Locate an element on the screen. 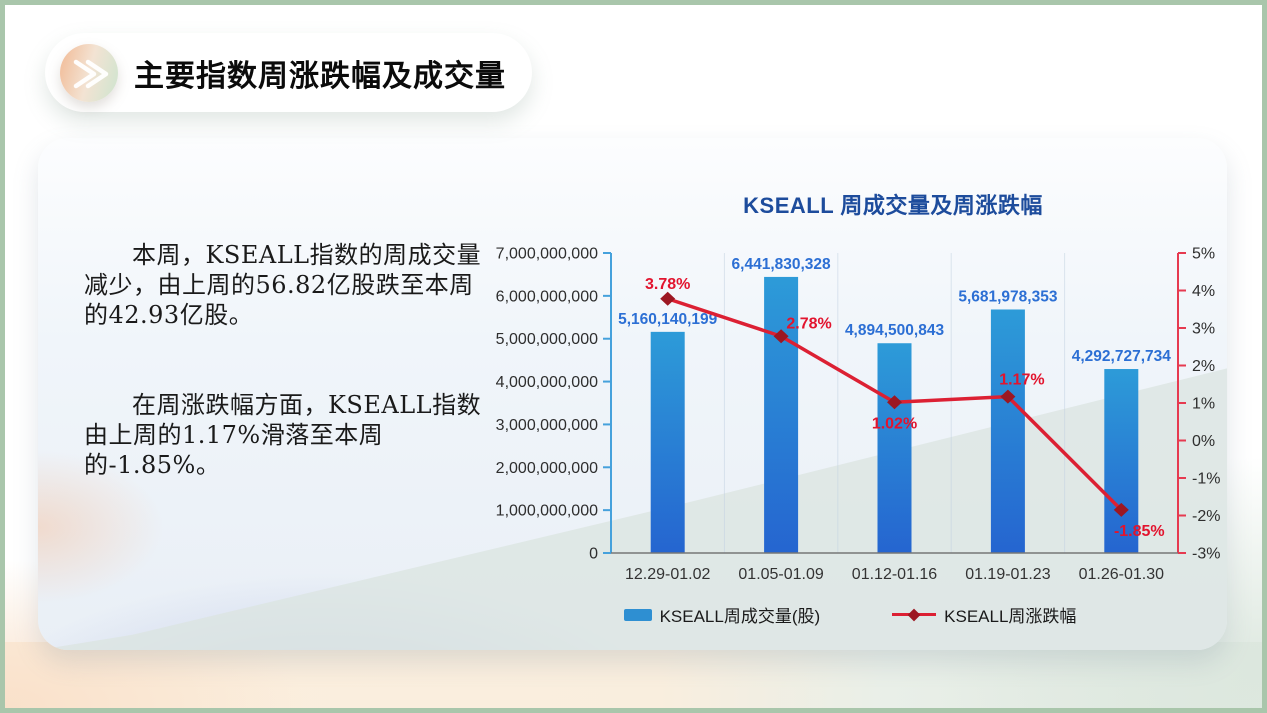  chart-legend: KSEALL周成交量(股) KSEALL周涨跌幅 is located at coordinates (850, 614).